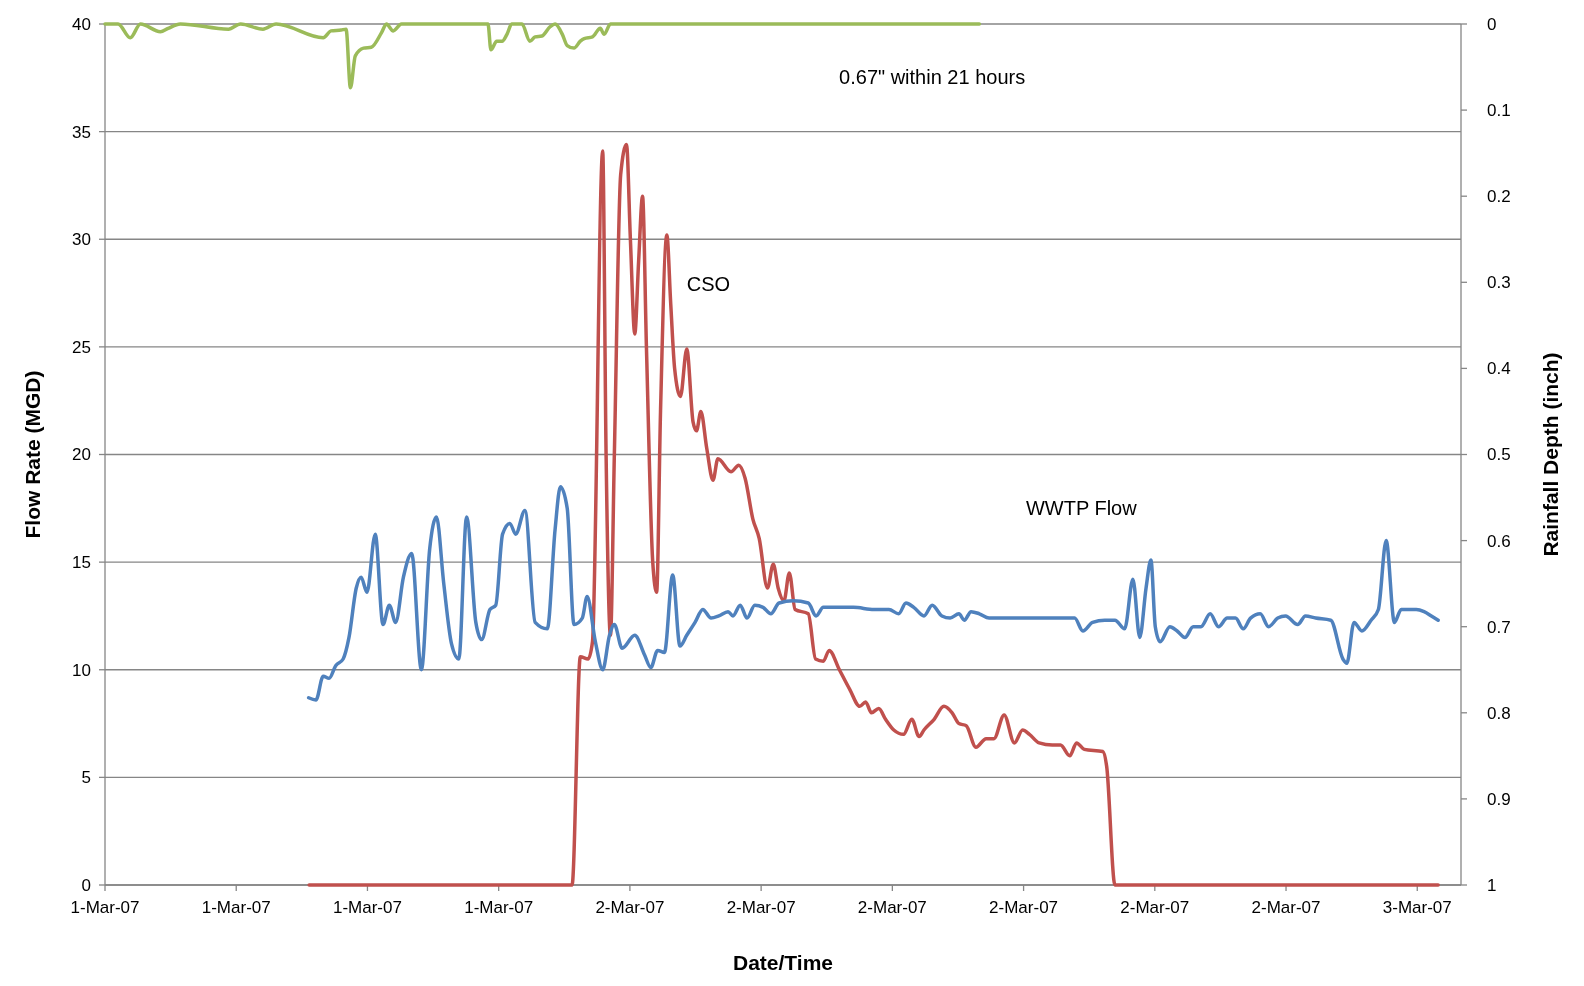 Image resolution: width=1584 pixels, height=986 pixels. What do you see at coordinates (1492, 885) in the screenshot?
I see `y2-tick-label: 1` at bounding box center [1492, 885].